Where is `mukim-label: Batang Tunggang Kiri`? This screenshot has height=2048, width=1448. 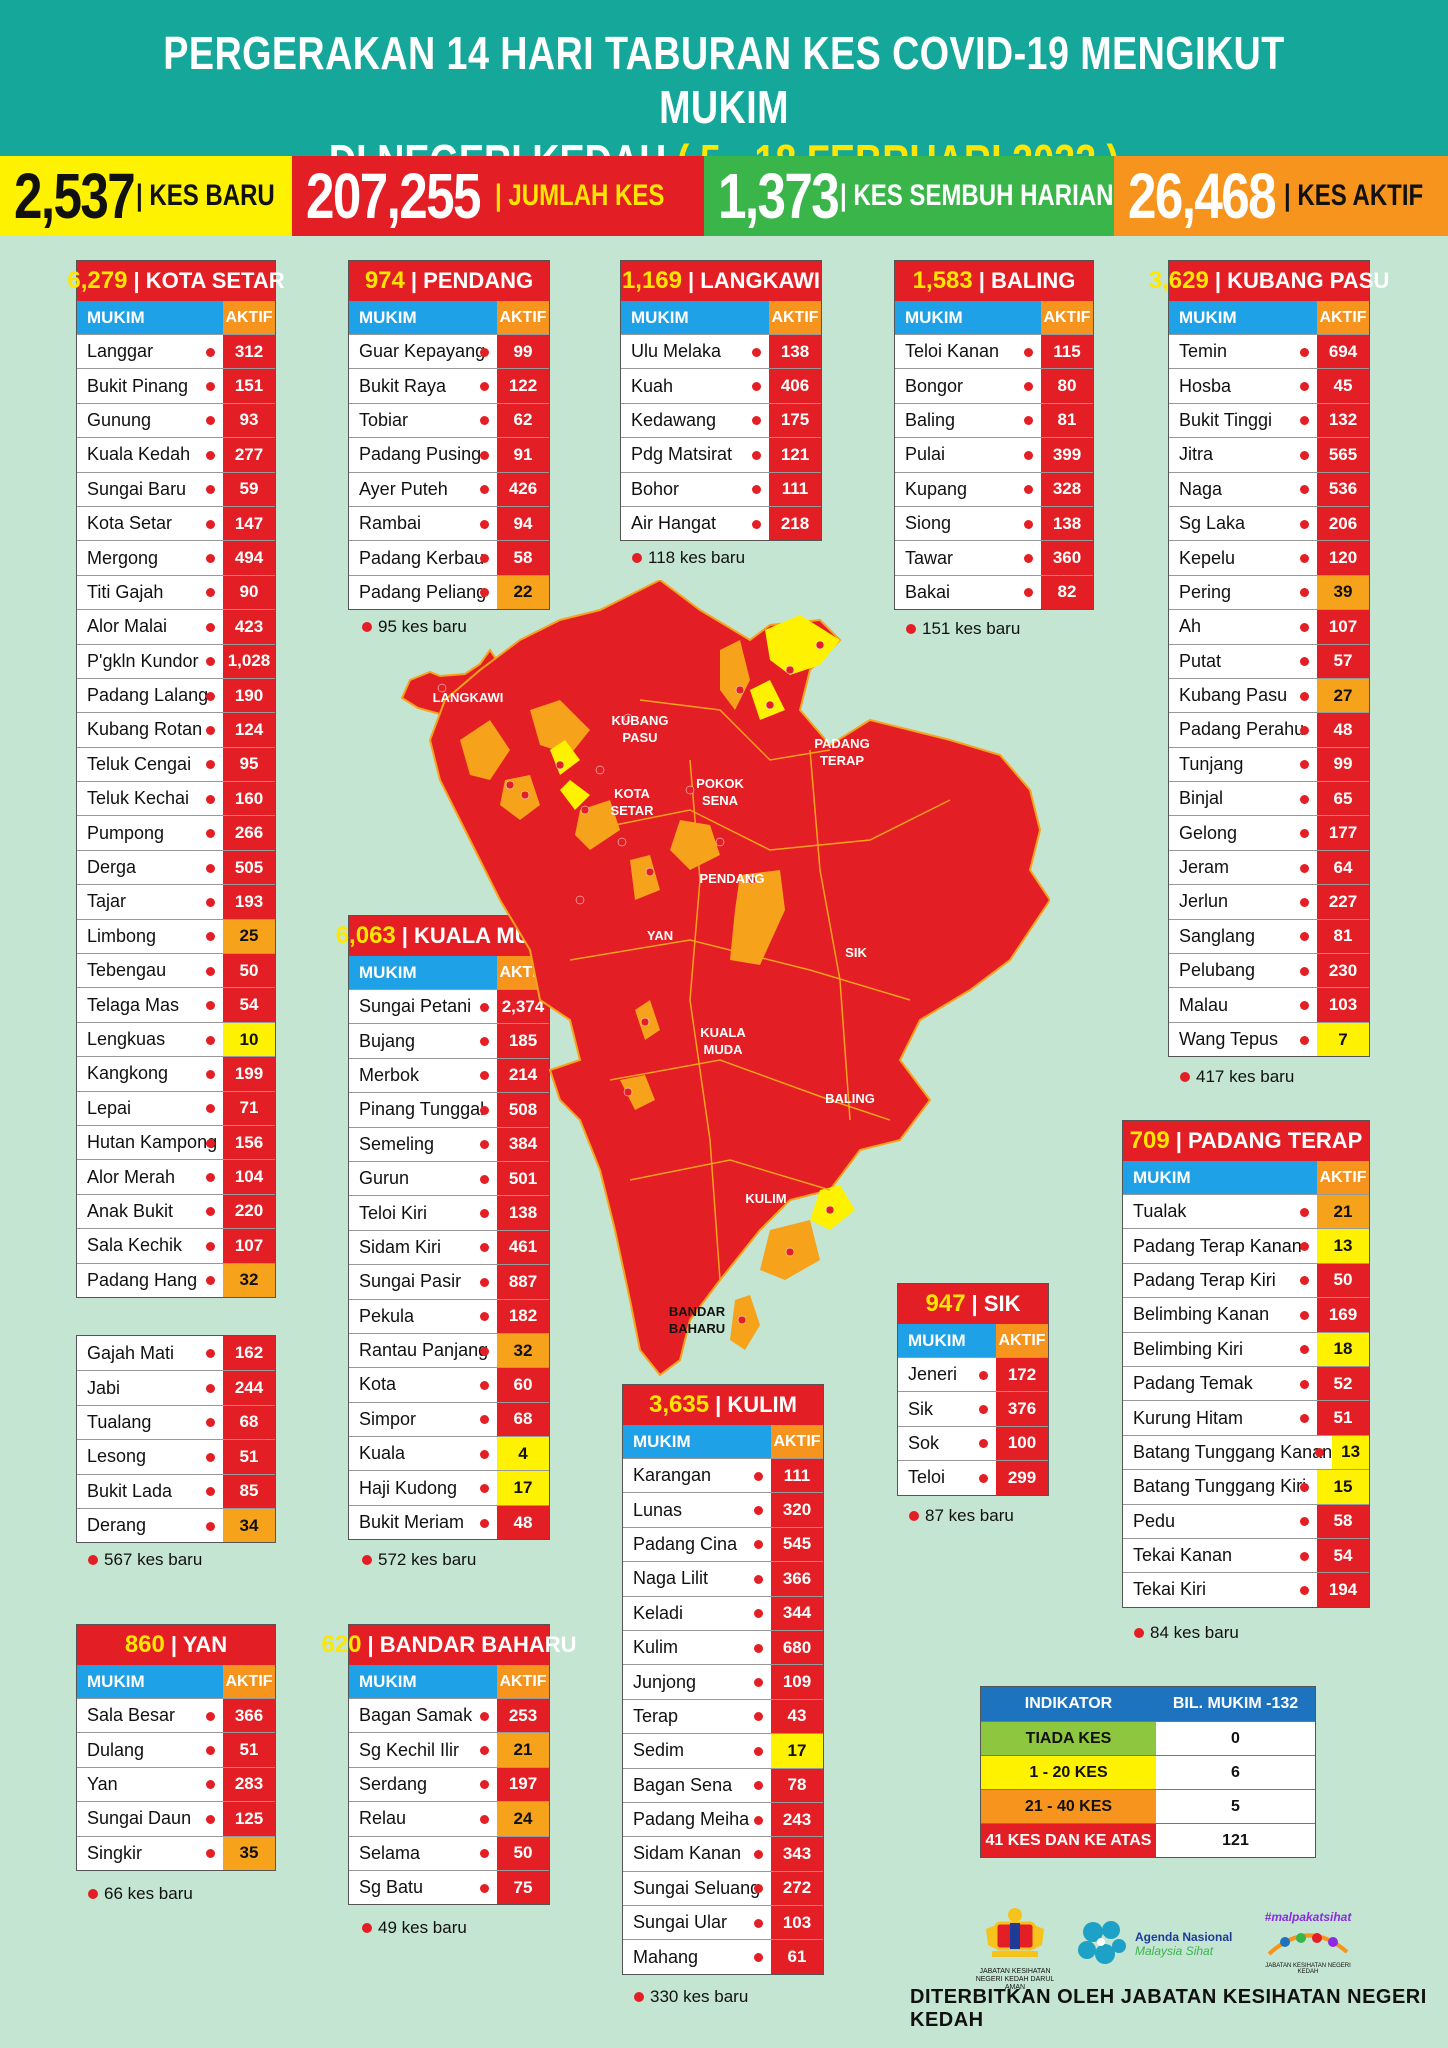
mukim-label: Batang Tunggang Kiri is located at coordinates (1219, 1486).